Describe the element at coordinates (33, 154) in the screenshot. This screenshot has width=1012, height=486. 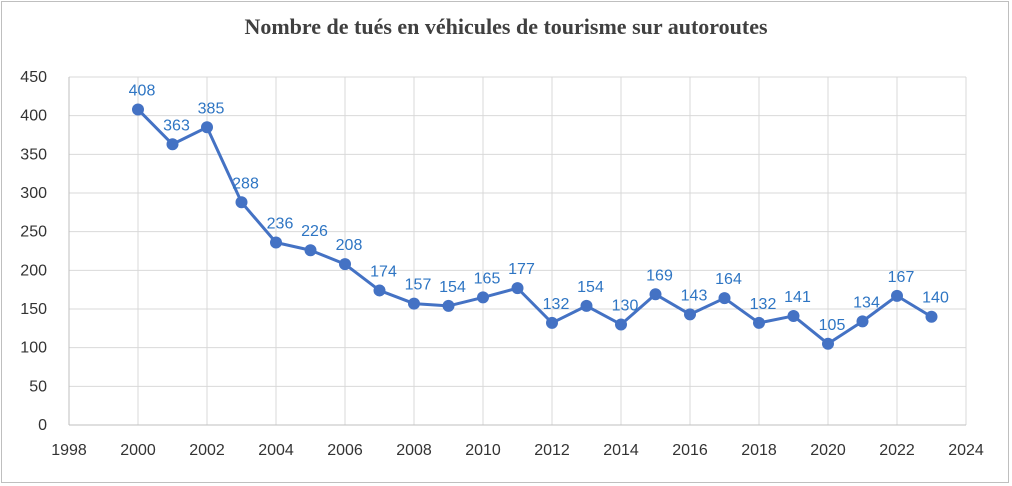
I see `y-tick-label: 350` at that location.